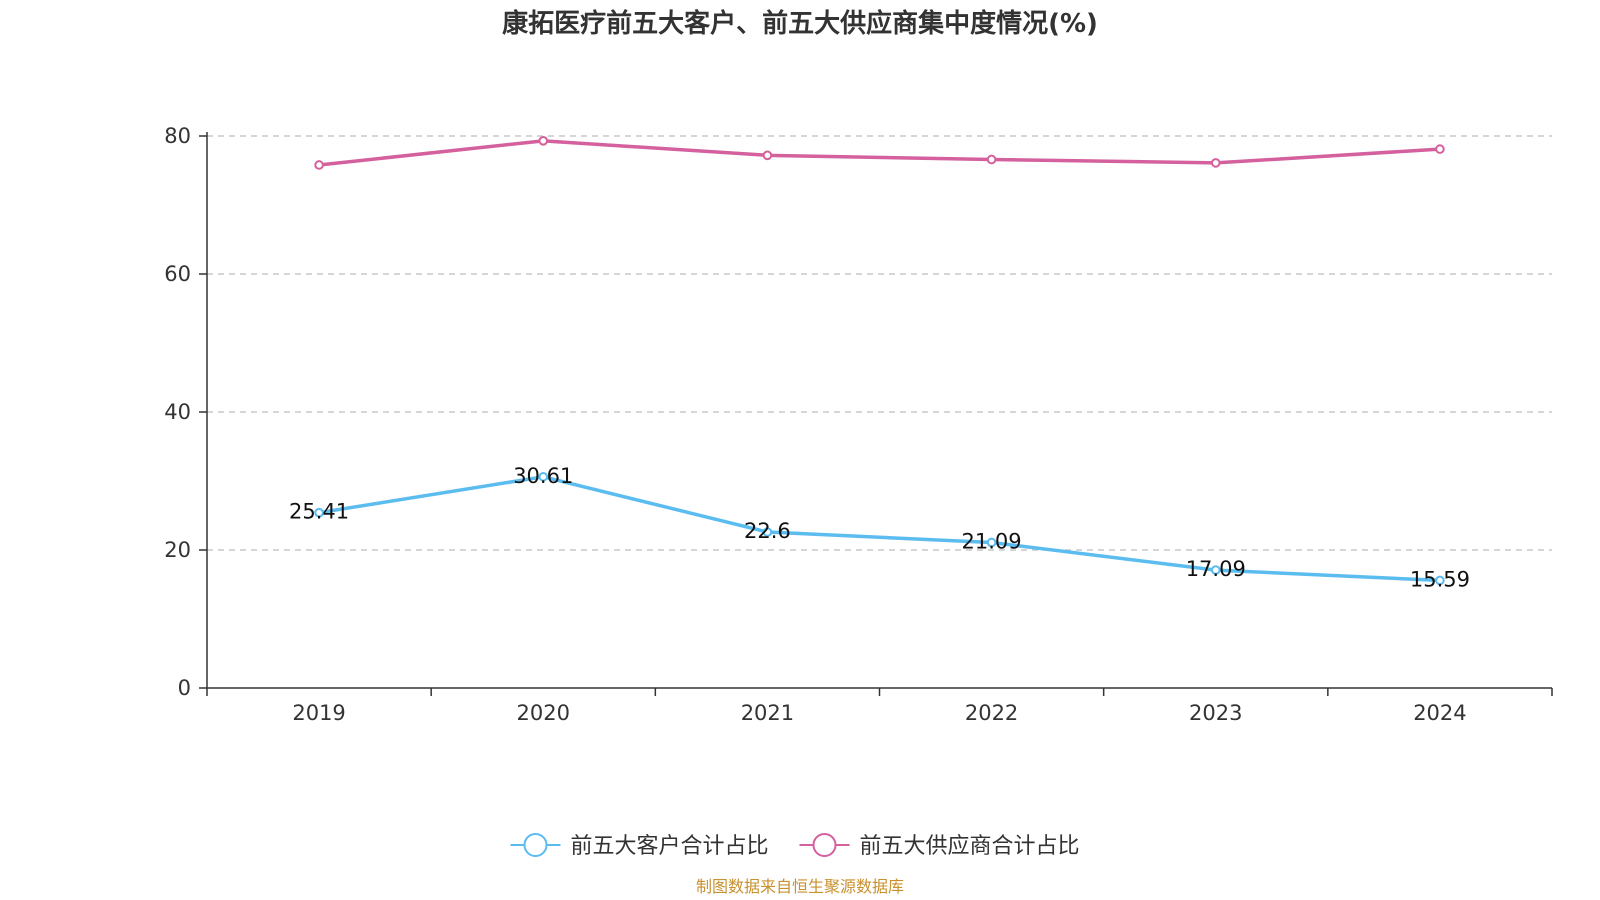 This screenshot has height=900, width=1600. Describe the element at coordinates (970, 846) in the screenshot. I see `legend-label-1: 前五大供应商合计占比` at that location.